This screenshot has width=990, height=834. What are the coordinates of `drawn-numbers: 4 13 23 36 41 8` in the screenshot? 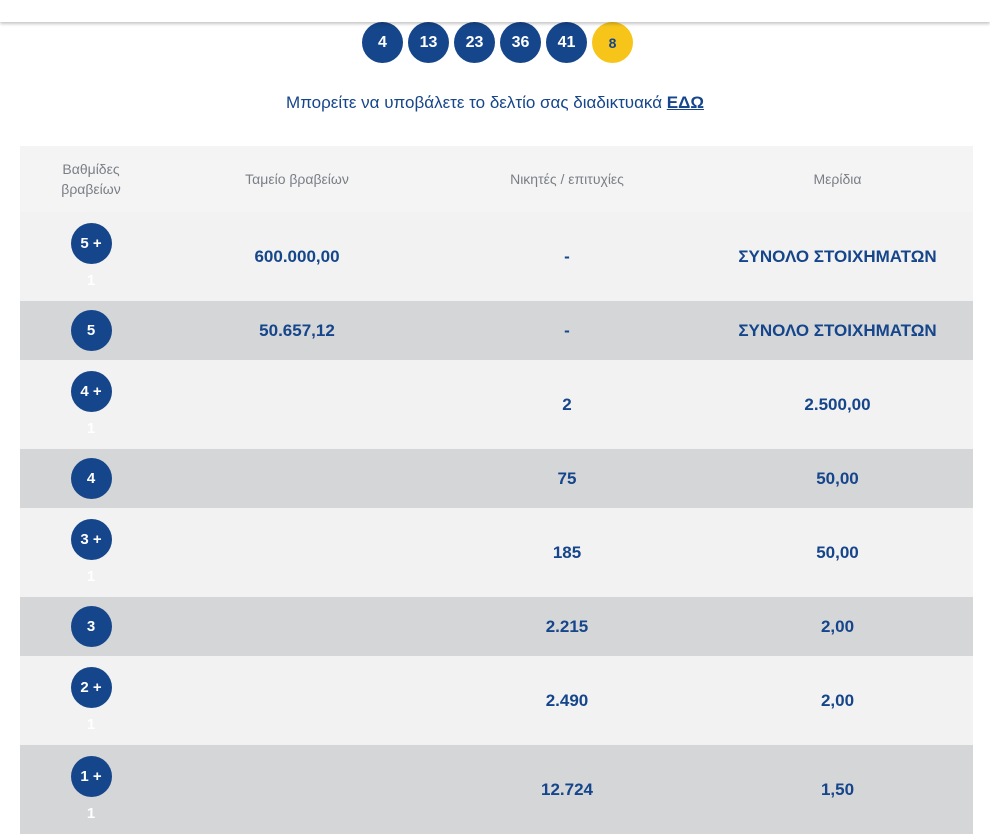 It's located at (497, 42).